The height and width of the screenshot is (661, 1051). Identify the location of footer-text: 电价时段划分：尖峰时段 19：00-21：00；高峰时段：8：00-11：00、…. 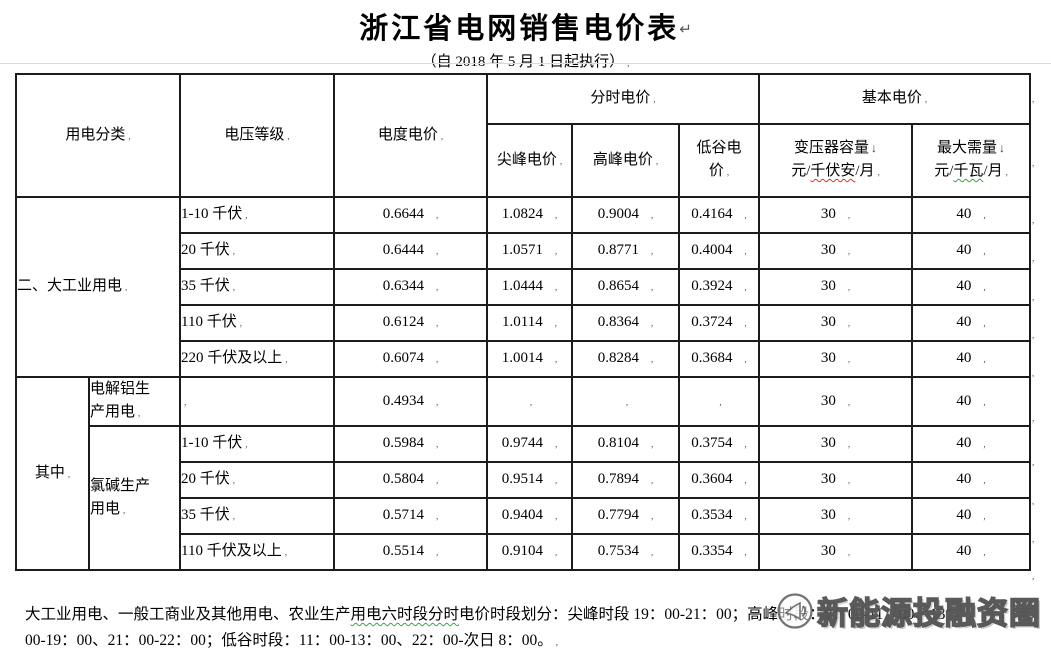
(710, 614).